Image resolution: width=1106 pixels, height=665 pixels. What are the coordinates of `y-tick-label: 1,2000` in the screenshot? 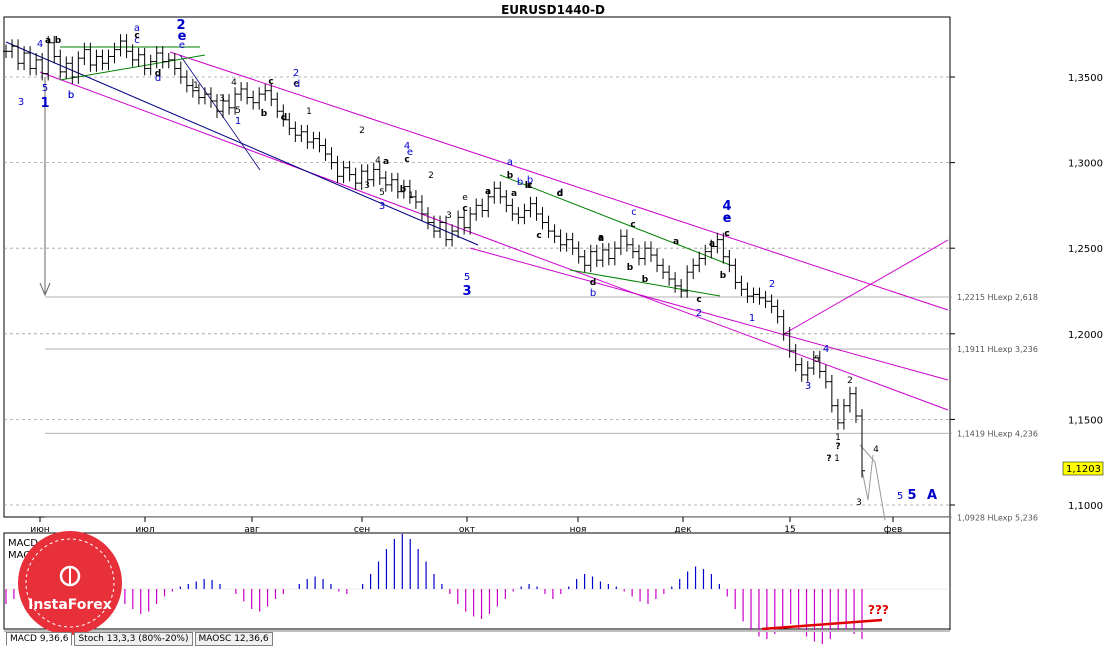 It's located at (1085, 335).